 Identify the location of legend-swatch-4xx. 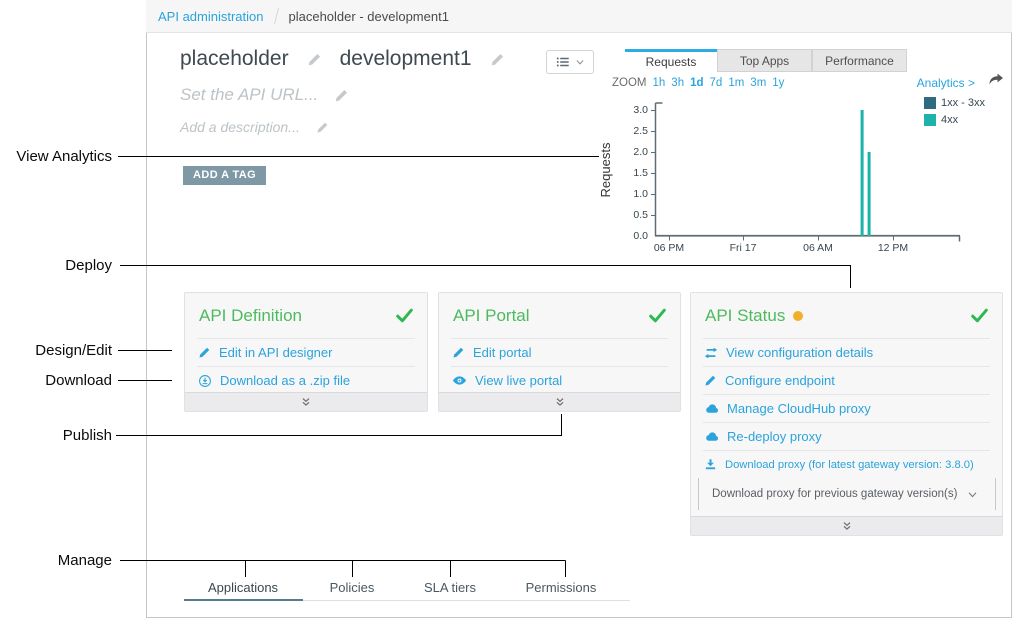
(930, 120).